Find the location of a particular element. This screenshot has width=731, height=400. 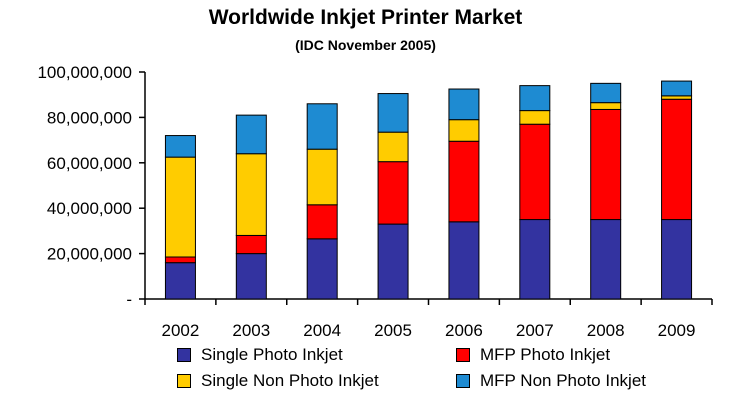

bar-segment-mfp-photo-inkjet-2008 is located at coordinates (606, 164).